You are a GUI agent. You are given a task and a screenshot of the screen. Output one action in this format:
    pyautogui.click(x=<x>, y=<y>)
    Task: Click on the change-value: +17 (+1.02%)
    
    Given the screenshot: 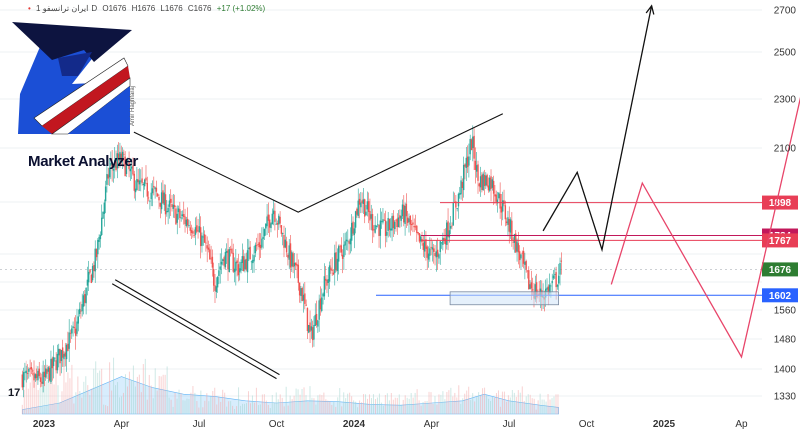 What is the action you would take?
    pyautogui.click(x=241, y=8)
    